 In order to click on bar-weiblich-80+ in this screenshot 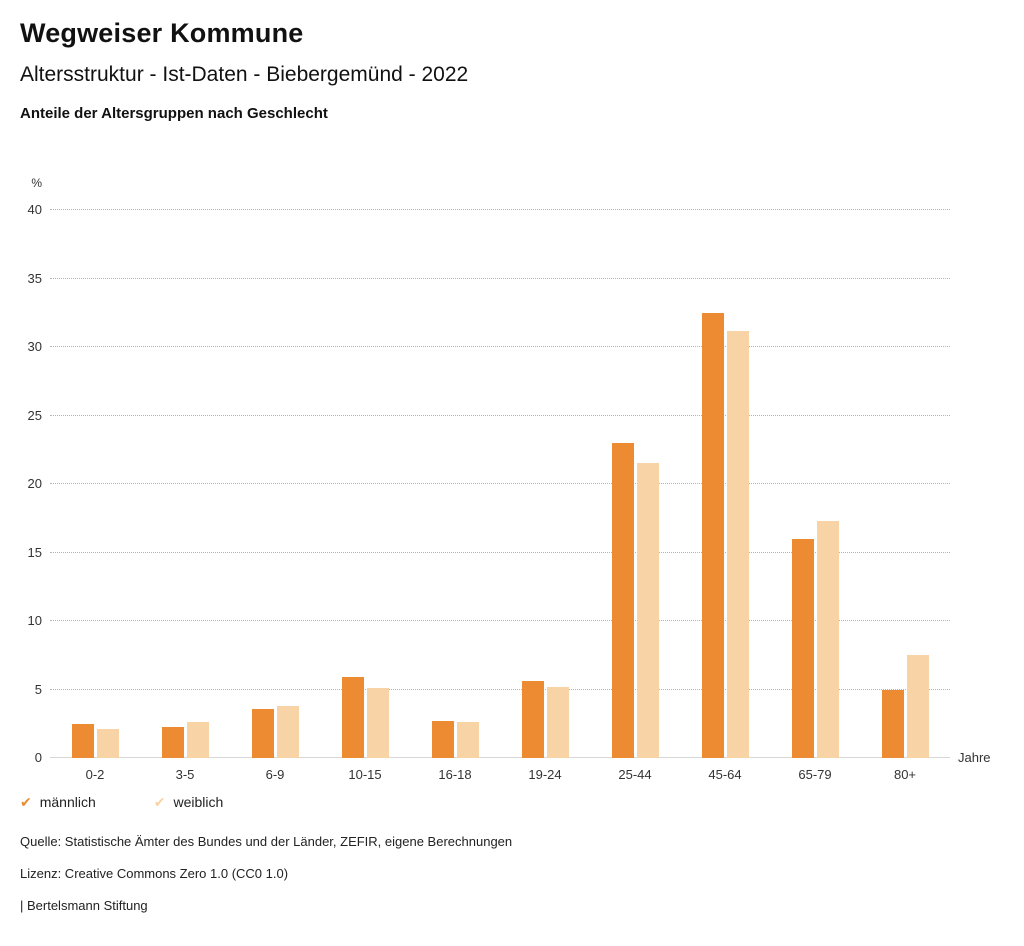, I will do `click(917, 706)`.